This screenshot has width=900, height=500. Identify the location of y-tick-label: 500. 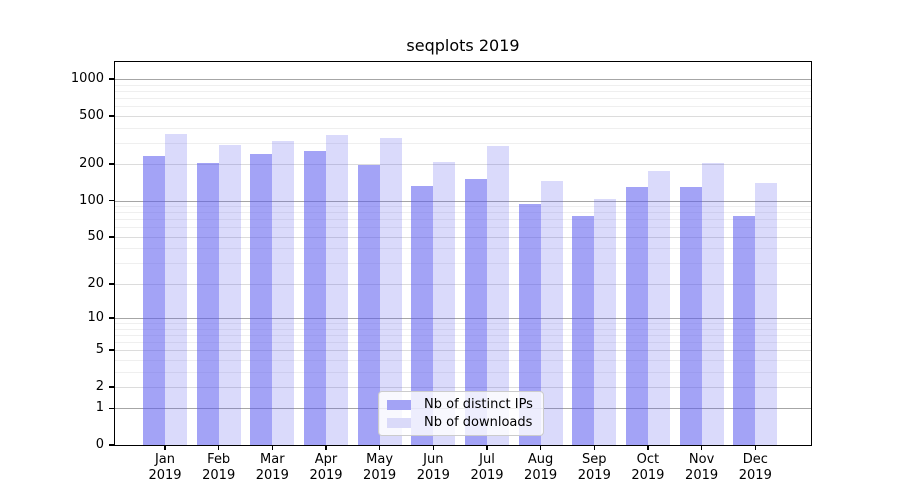
(91, 115).